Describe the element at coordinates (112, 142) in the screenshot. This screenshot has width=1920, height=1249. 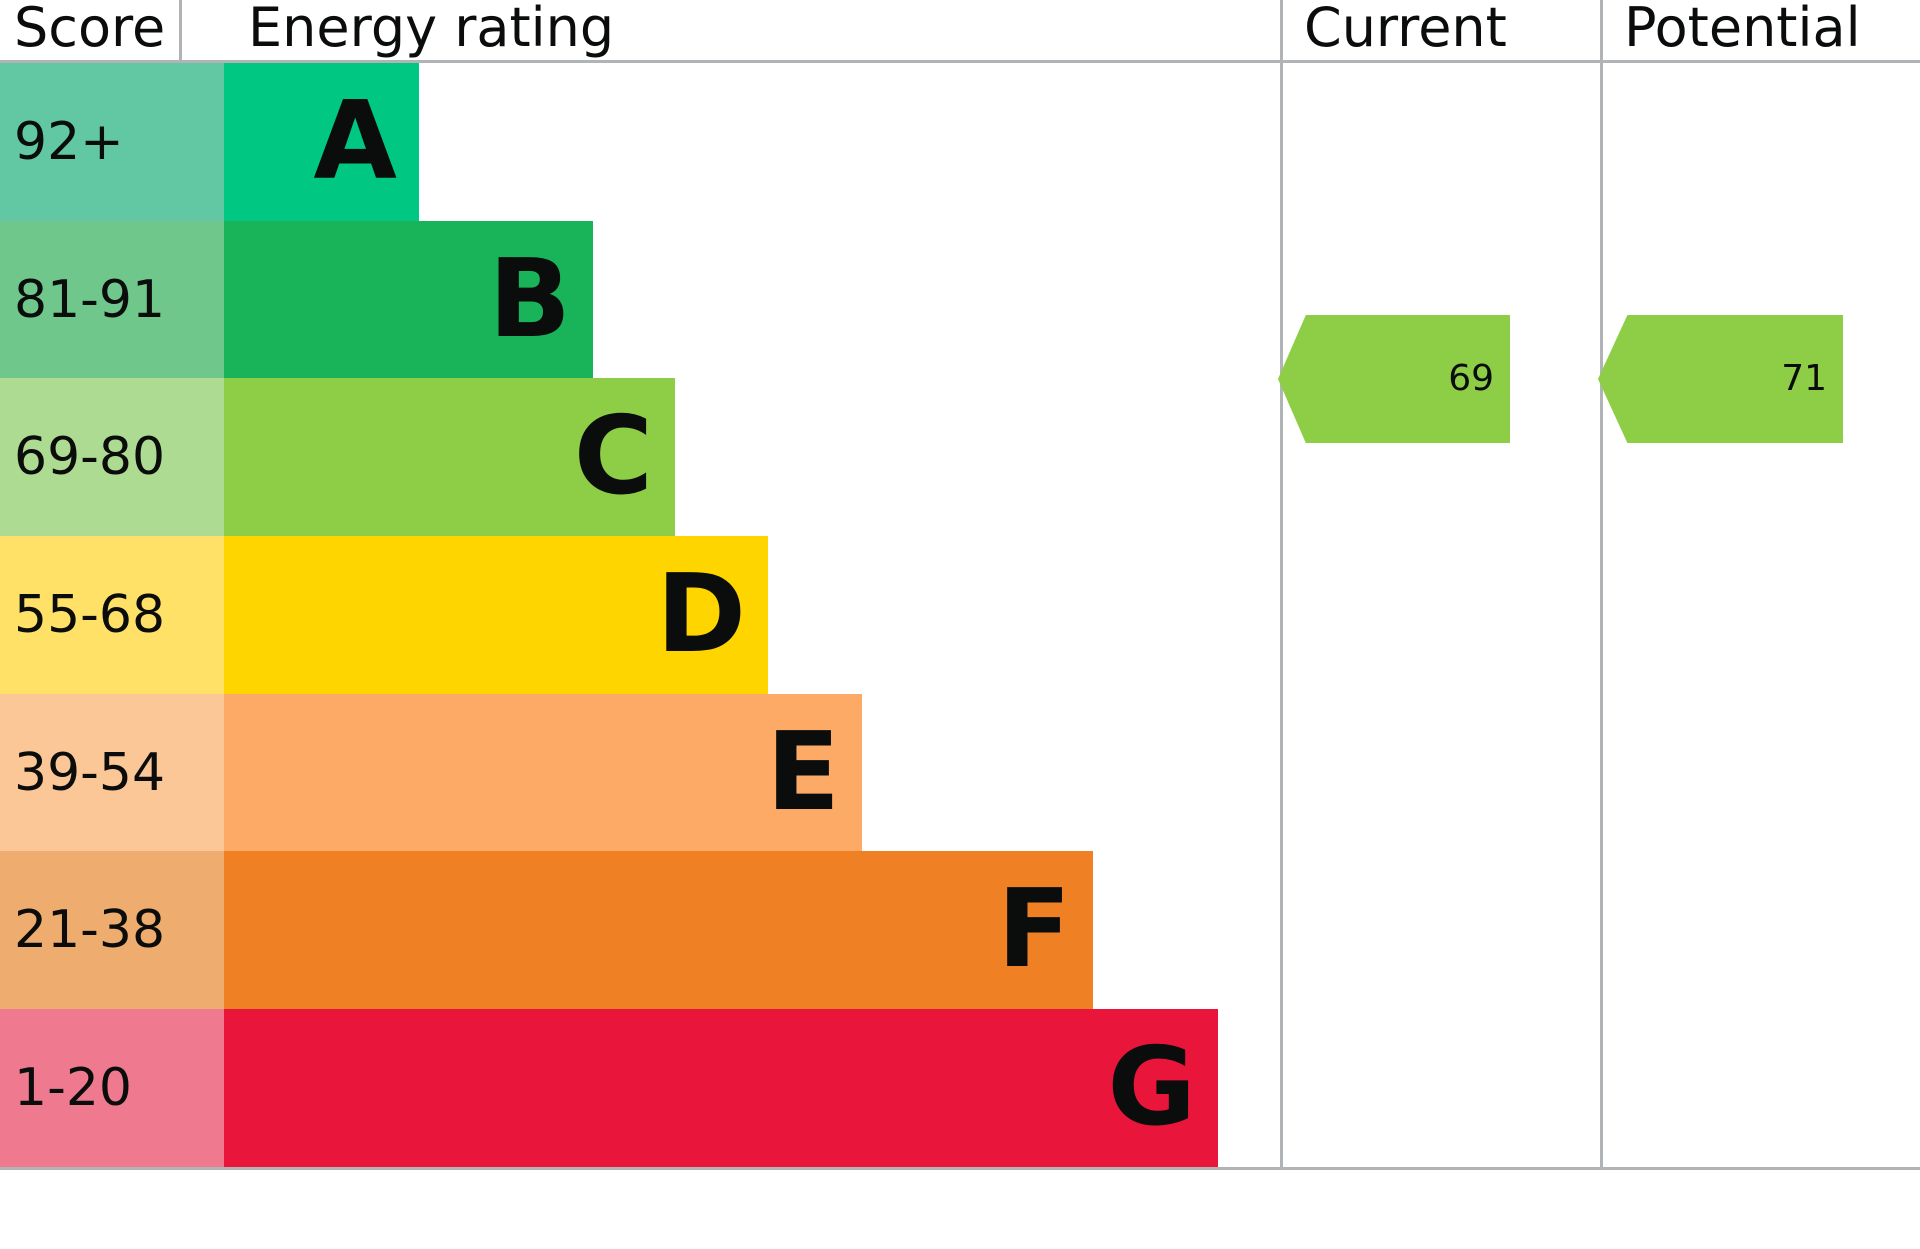
I see `score-cell-a: 92+` at that location.